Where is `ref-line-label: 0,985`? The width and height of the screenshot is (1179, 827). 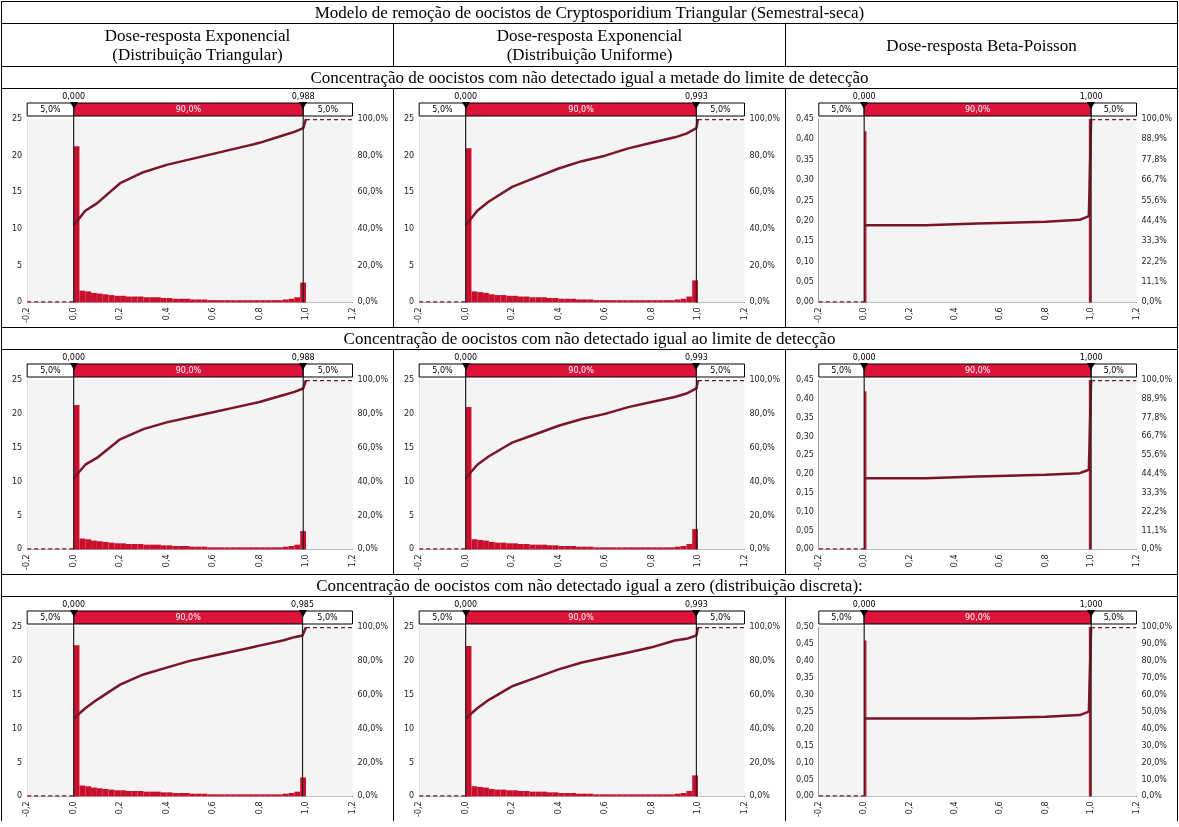
ref-line-label: 0,985 is located at coordinates (302, 605).